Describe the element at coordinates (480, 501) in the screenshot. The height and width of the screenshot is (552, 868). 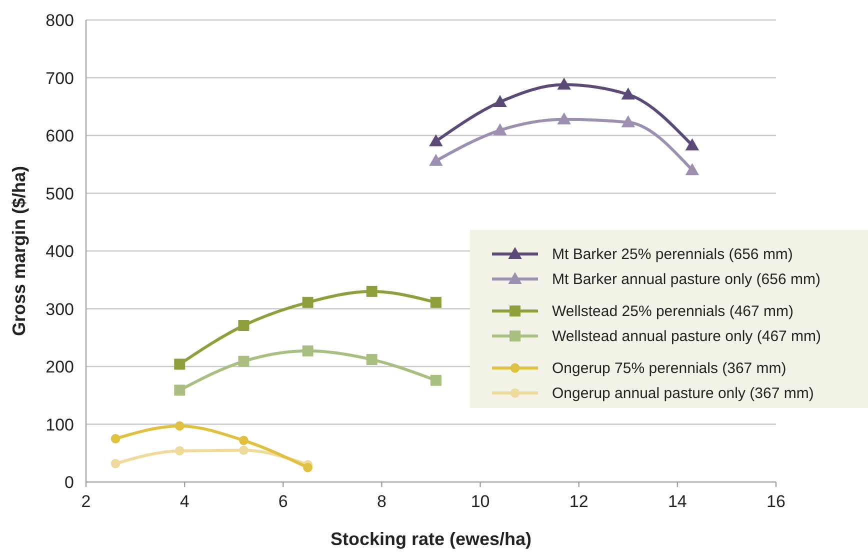
I see `x-tick-label: 10` at that location.